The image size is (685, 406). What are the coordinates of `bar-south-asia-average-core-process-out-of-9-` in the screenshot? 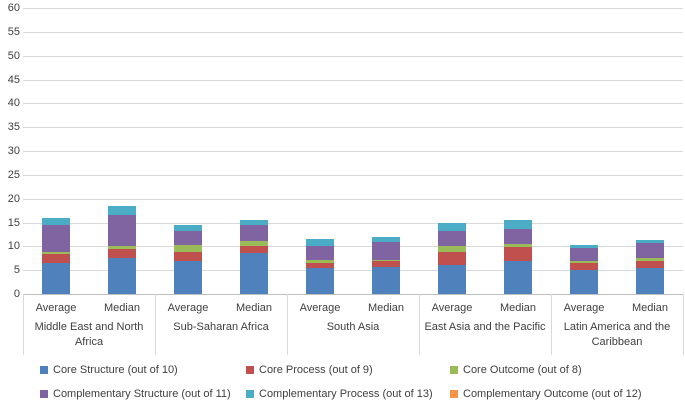 It's located at (320, 265).